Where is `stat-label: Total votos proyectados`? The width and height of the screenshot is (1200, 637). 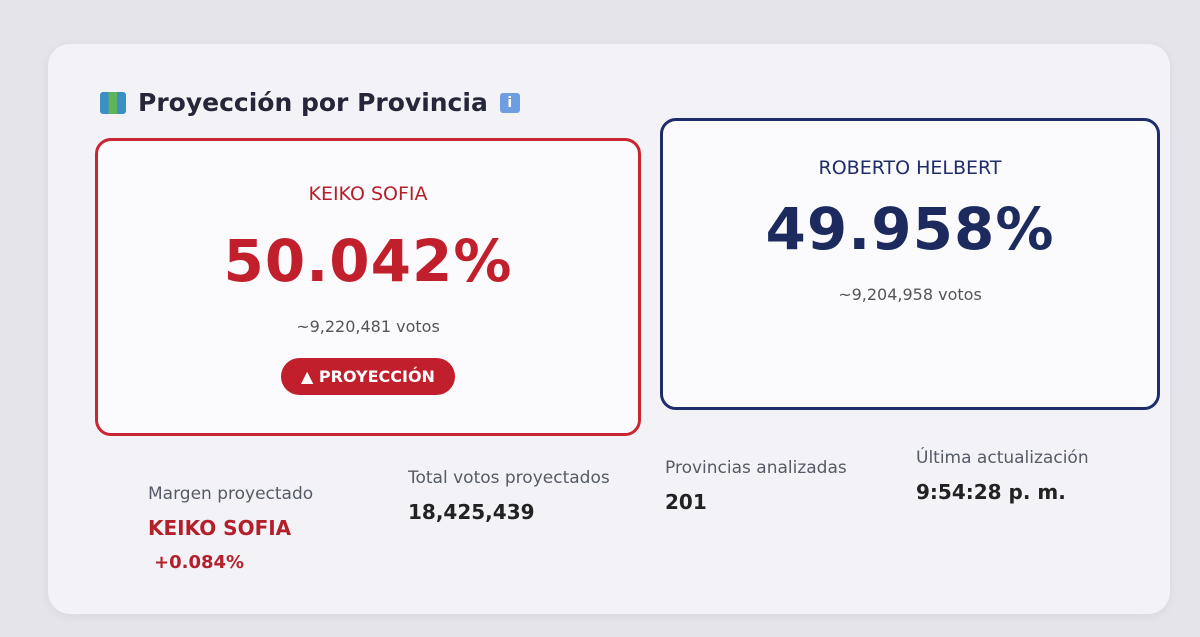 stat-label: Total votos proyectados is located at coordinates (509, 478).